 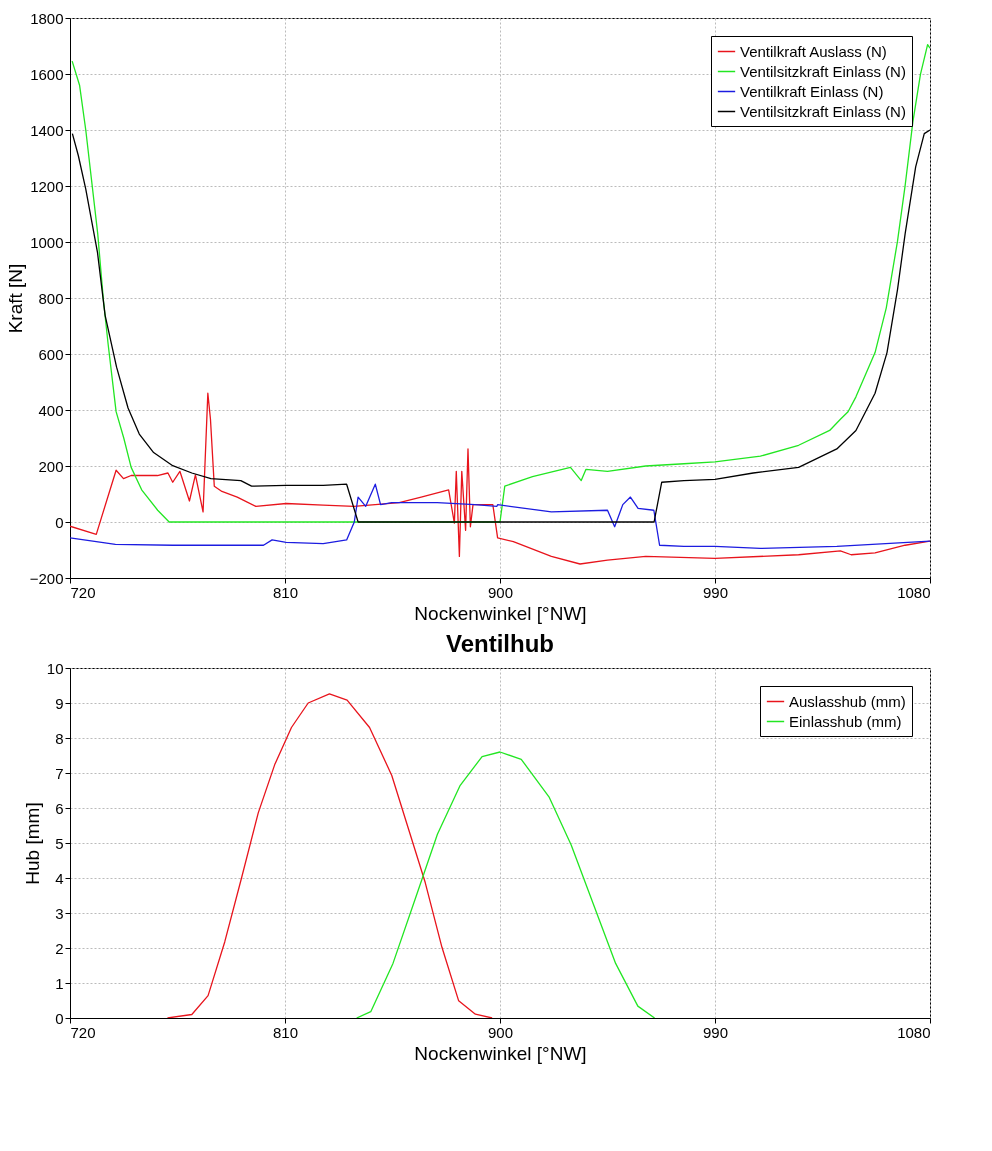 What do you see at coordinates (59, 948) in the screenshot?
I see `y-tick-label: 2` at bounding box center [59, 948].